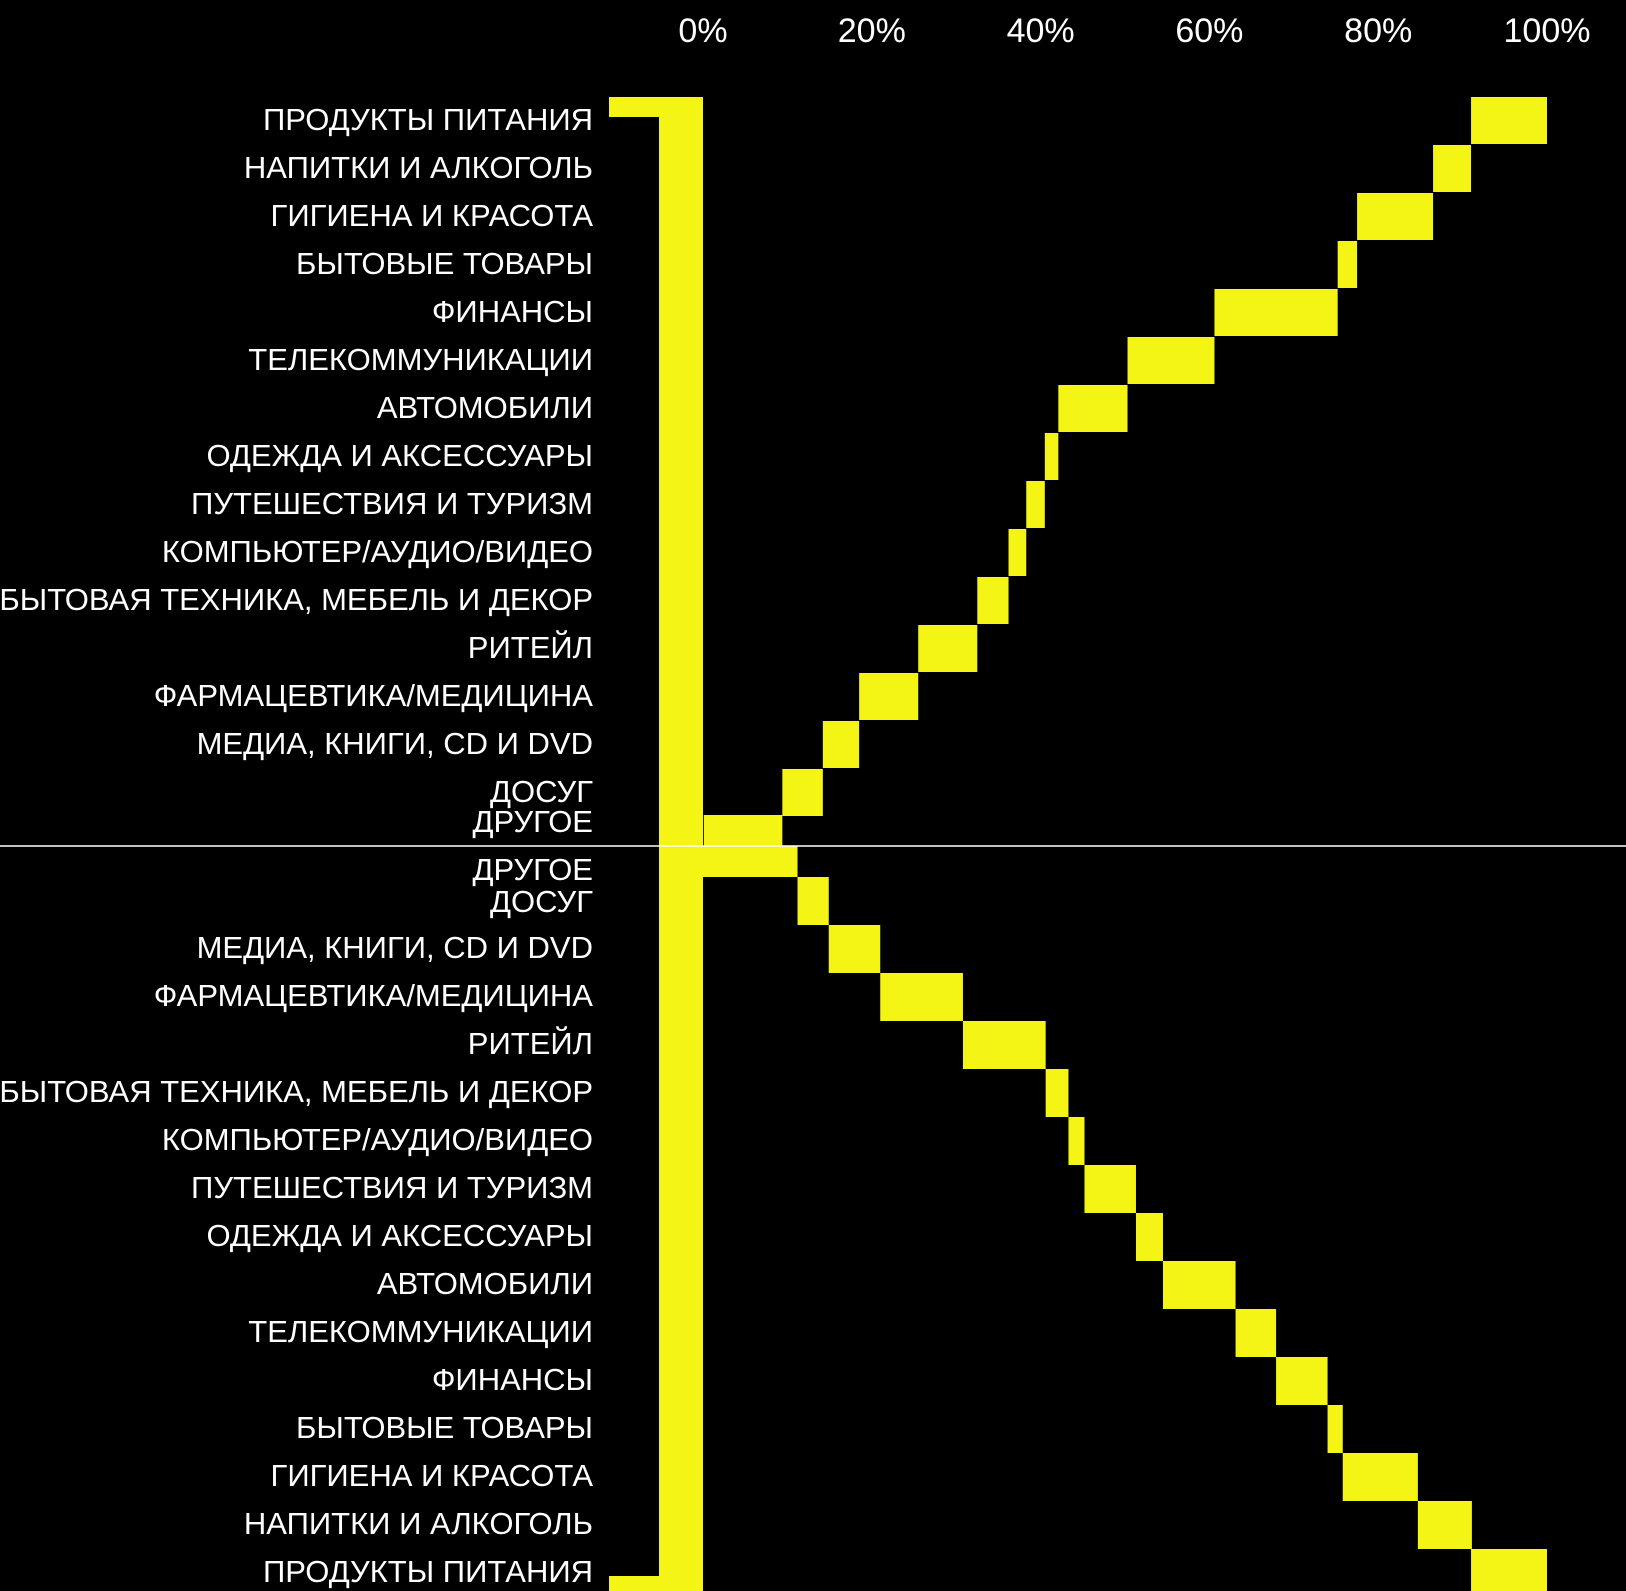 The width and height of the screenshot is (1626, 1591). Describe the element at coordinates (532, 869) in the screenshot. I see `category-label-bottom: ДРУГОЕ` at that location.